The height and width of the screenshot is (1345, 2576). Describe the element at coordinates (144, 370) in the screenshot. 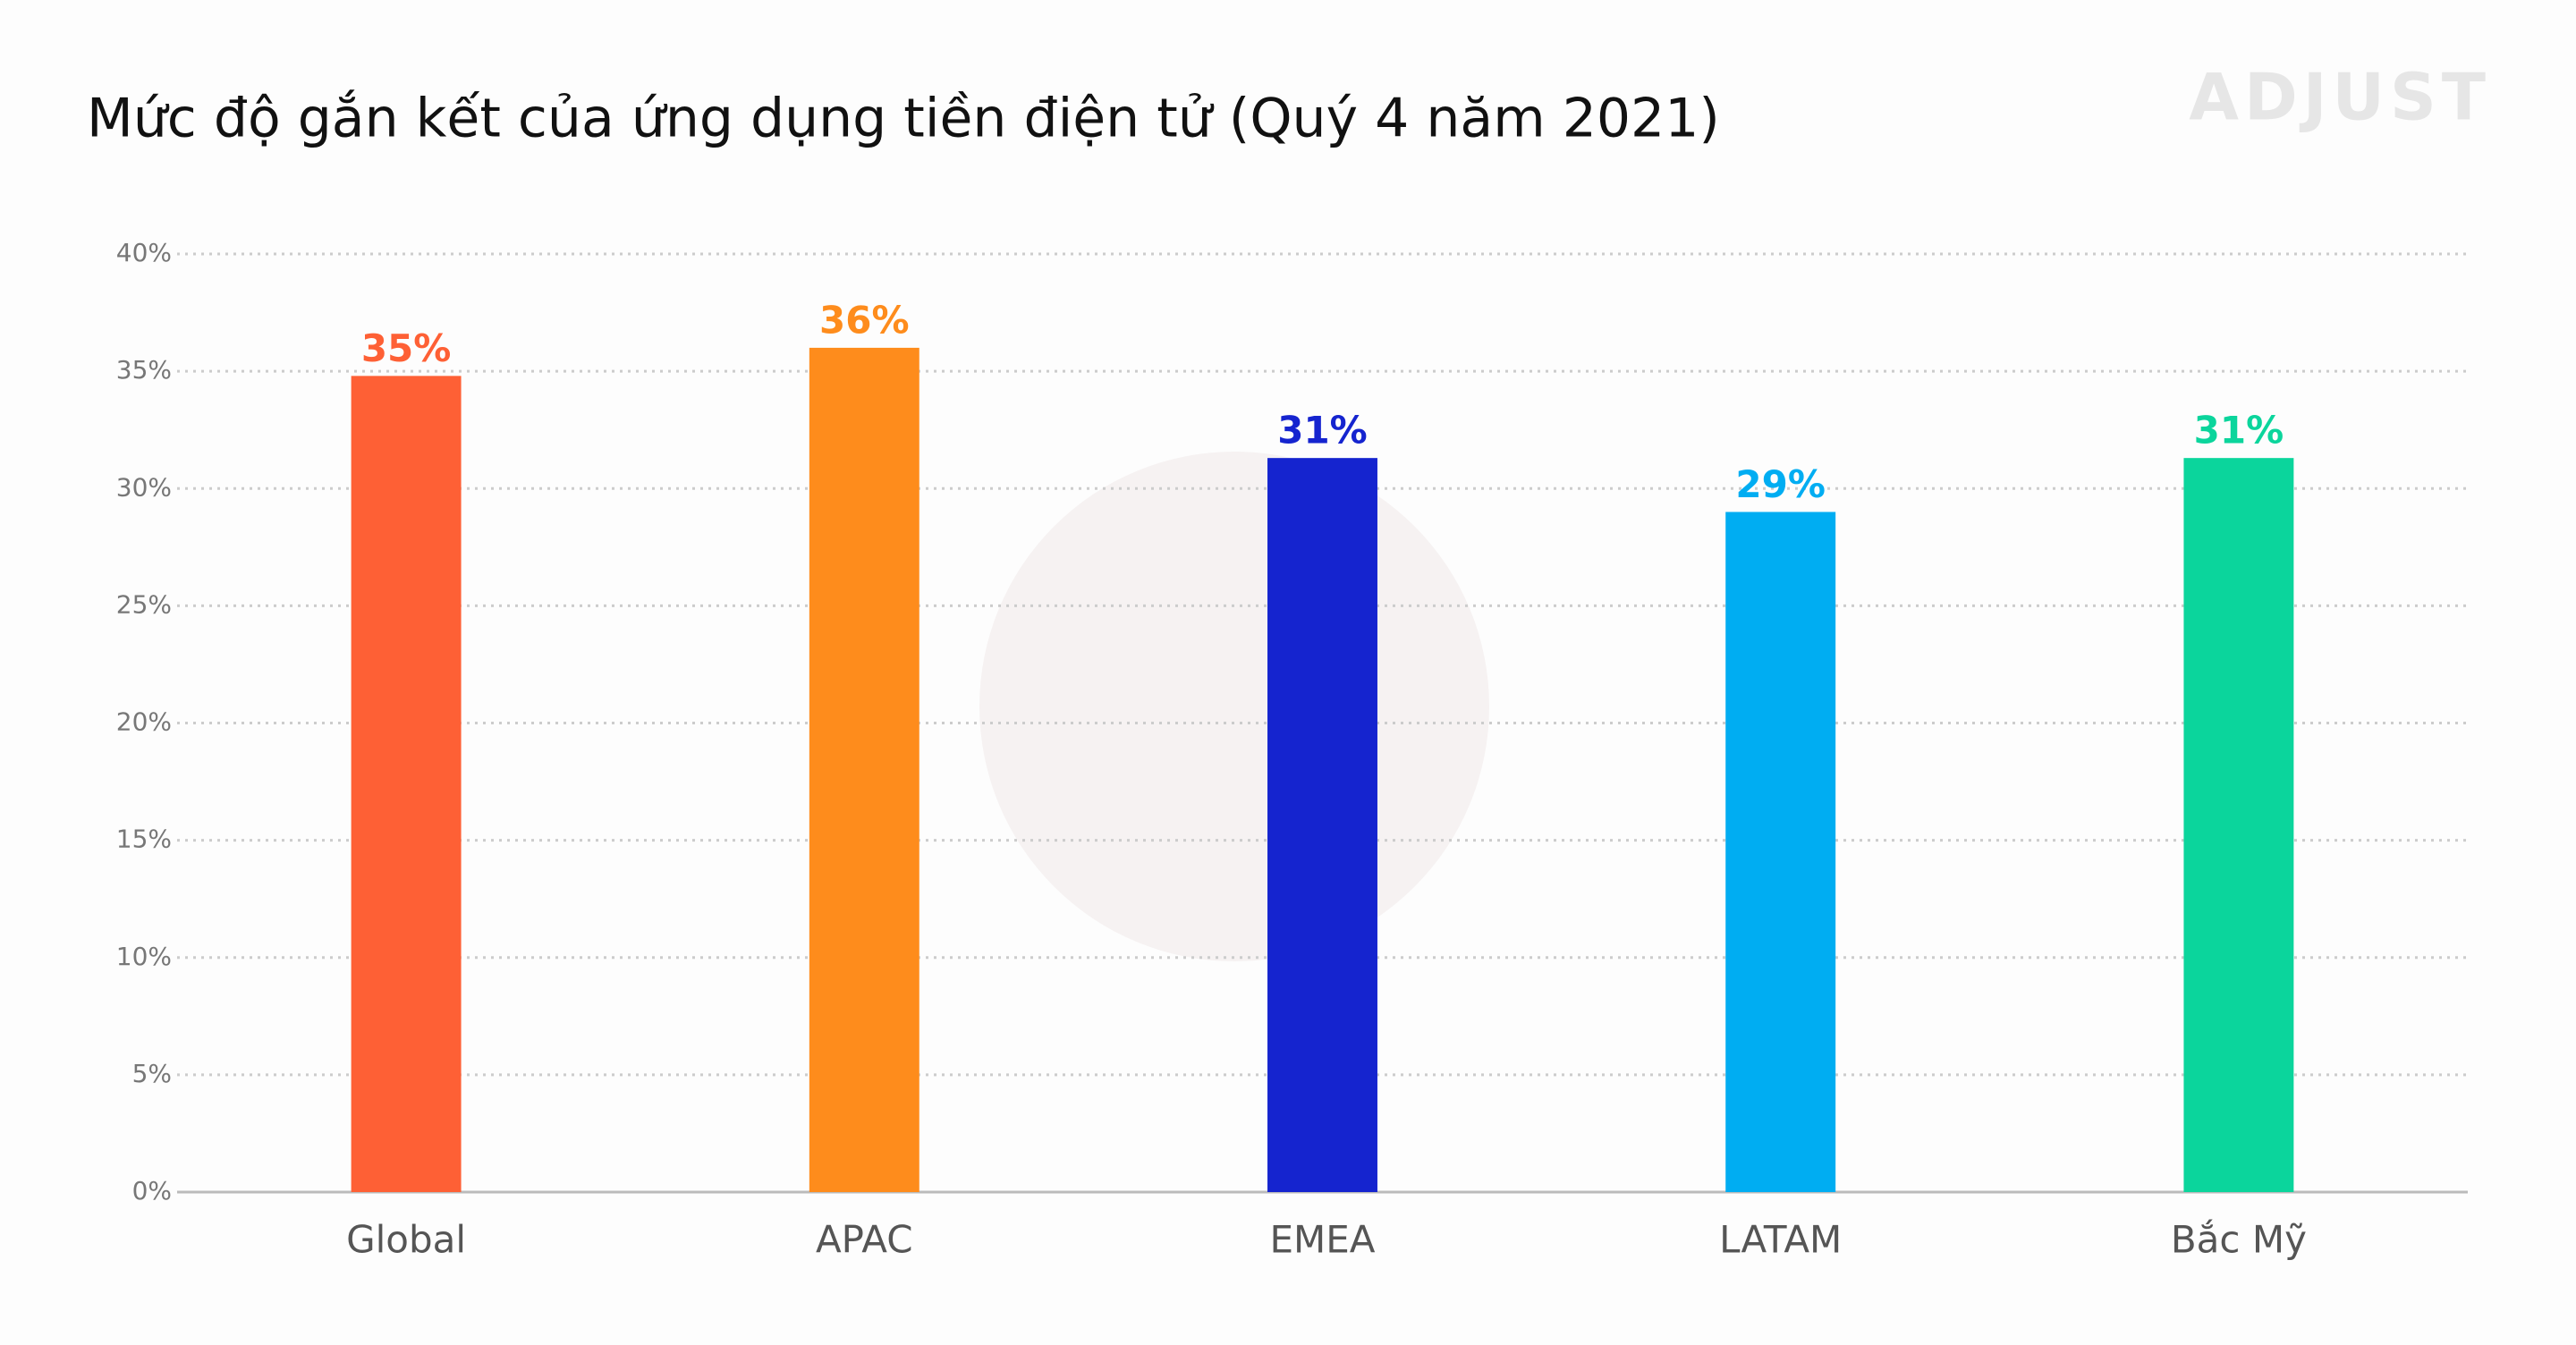

I see `y-tick-label: 35%` at that location.